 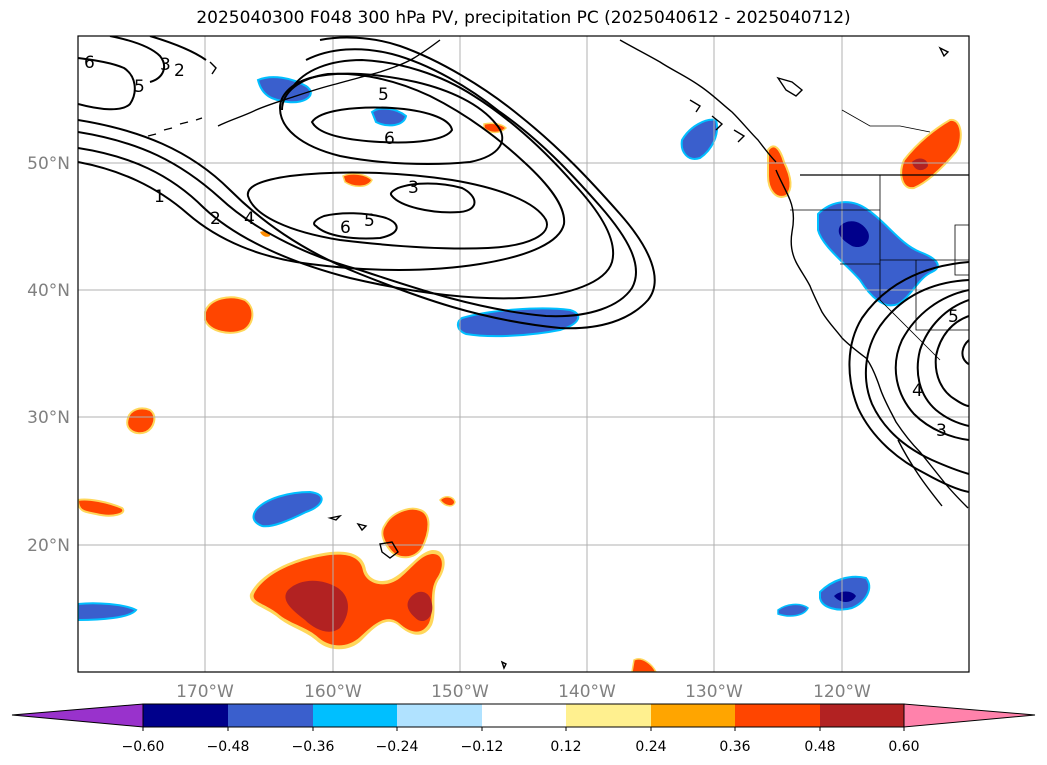 I want to click on contour-label: 1, so click(x=159, y=197).